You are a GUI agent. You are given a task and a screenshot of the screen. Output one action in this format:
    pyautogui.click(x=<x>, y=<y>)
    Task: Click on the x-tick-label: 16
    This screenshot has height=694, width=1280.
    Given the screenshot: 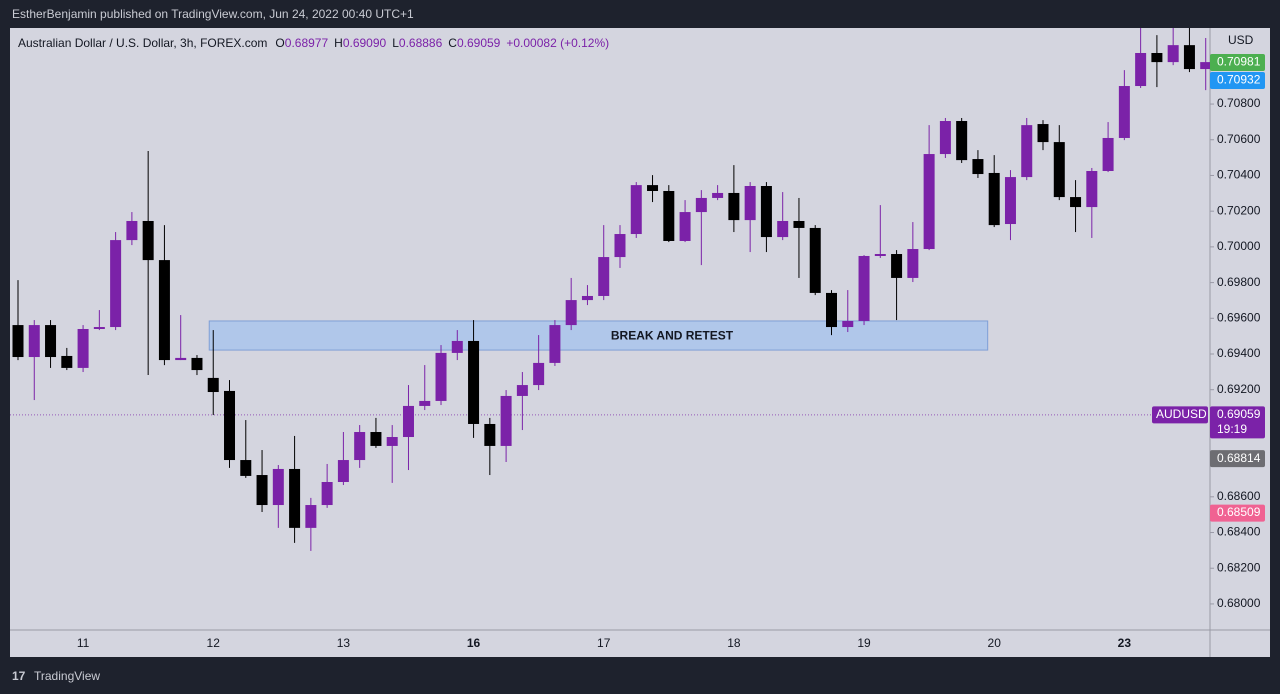 What is the action you would take?
    pyautogui.click(x=474, y=643)
    